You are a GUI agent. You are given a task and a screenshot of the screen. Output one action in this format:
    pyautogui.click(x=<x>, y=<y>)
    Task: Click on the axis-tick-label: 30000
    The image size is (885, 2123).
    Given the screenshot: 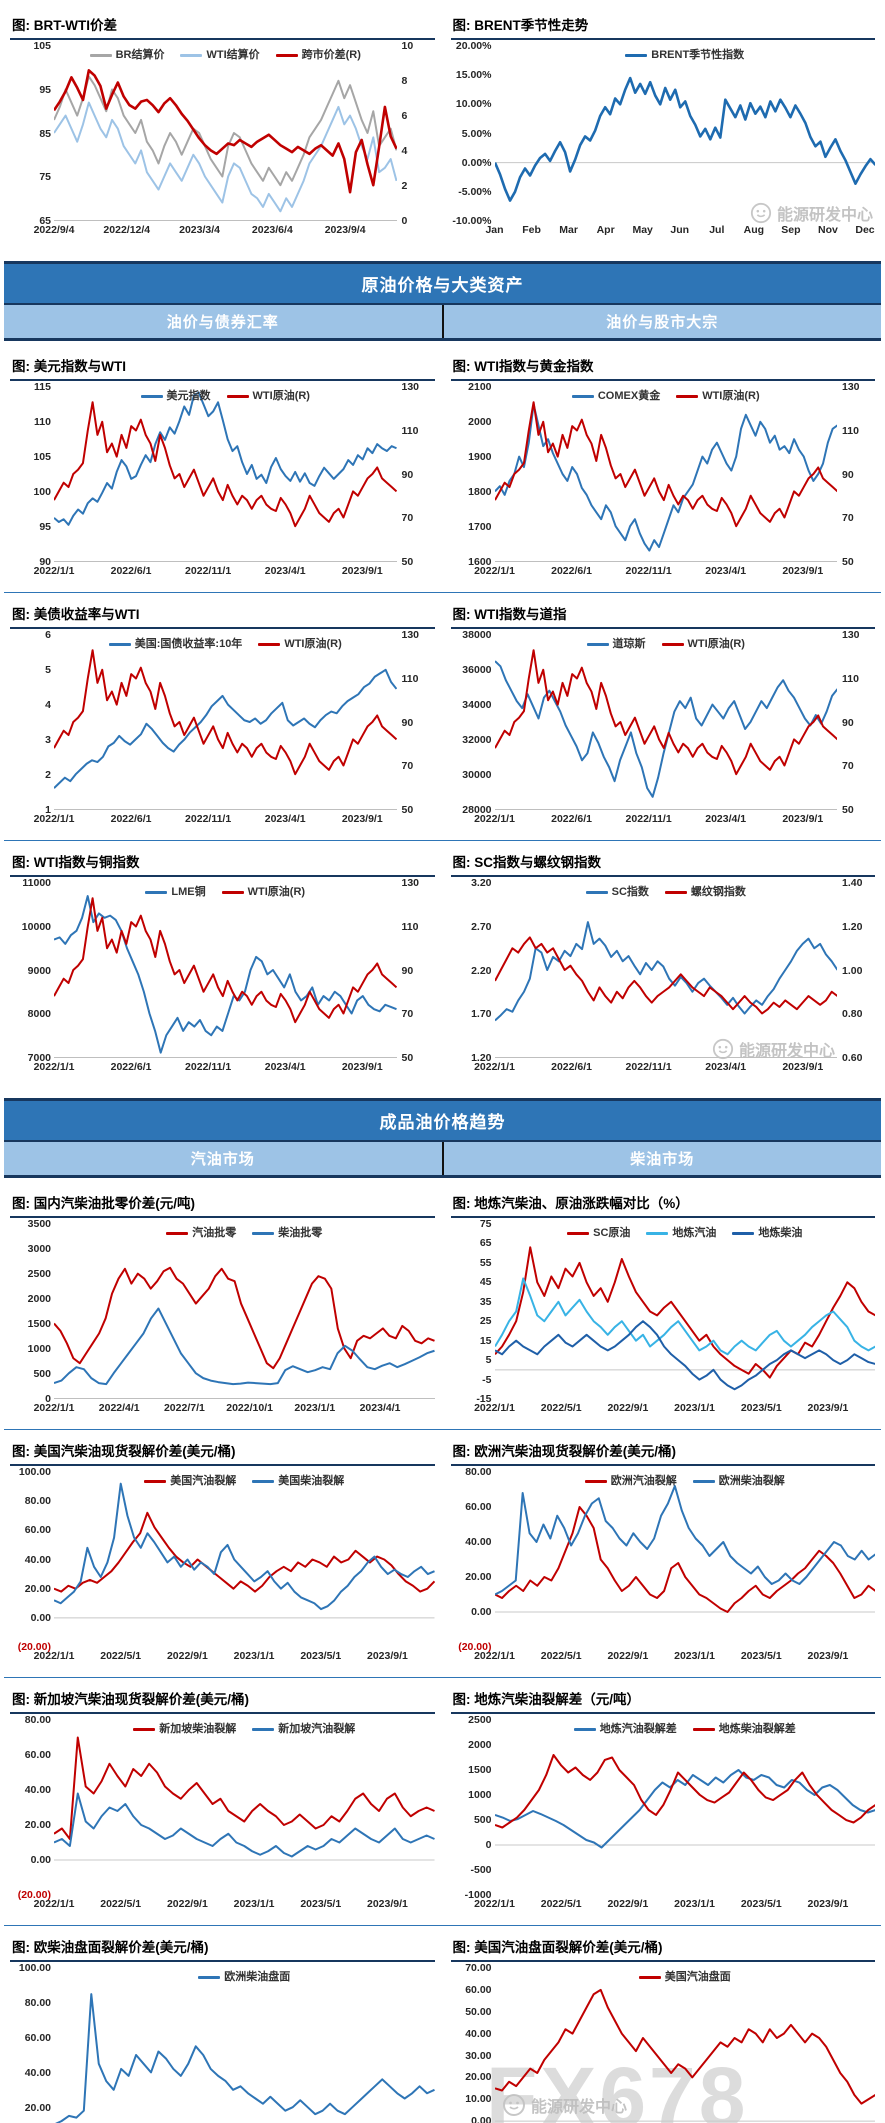 What is the action you would take?
    pyautogui.click(x=477, y=775)
    